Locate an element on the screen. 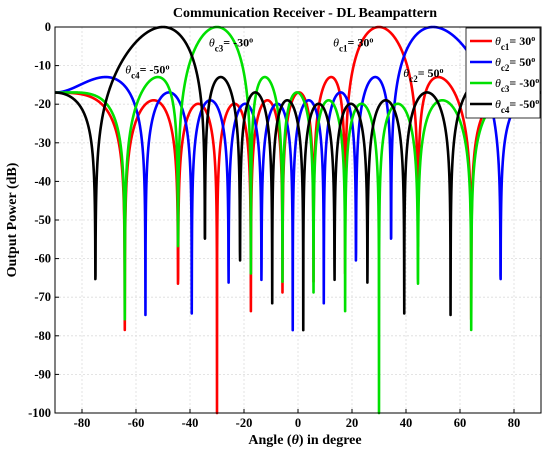  x-tick-label: 80 is located at coordinates (514, 423).